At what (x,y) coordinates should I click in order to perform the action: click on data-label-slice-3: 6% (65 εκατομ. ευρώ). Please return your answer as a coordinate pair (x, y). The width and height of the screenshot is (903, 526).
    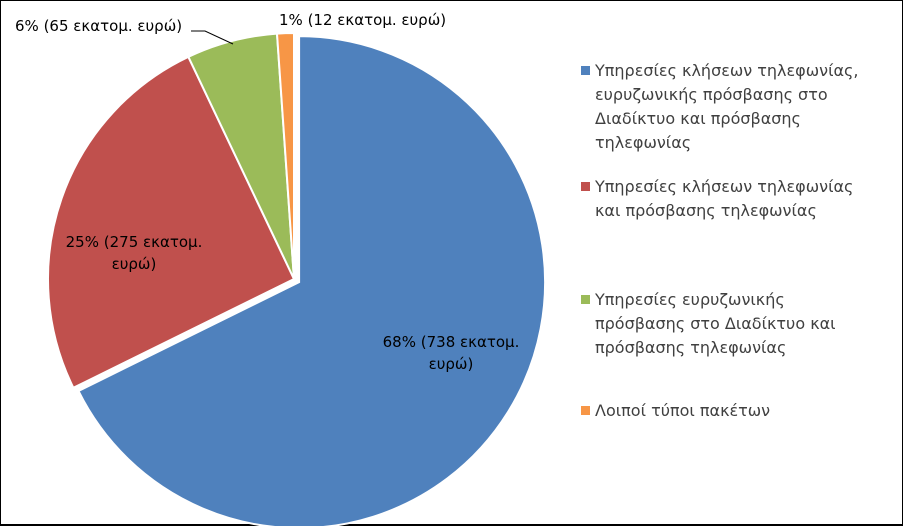
    Looking at the image, I should click on (99, 26).